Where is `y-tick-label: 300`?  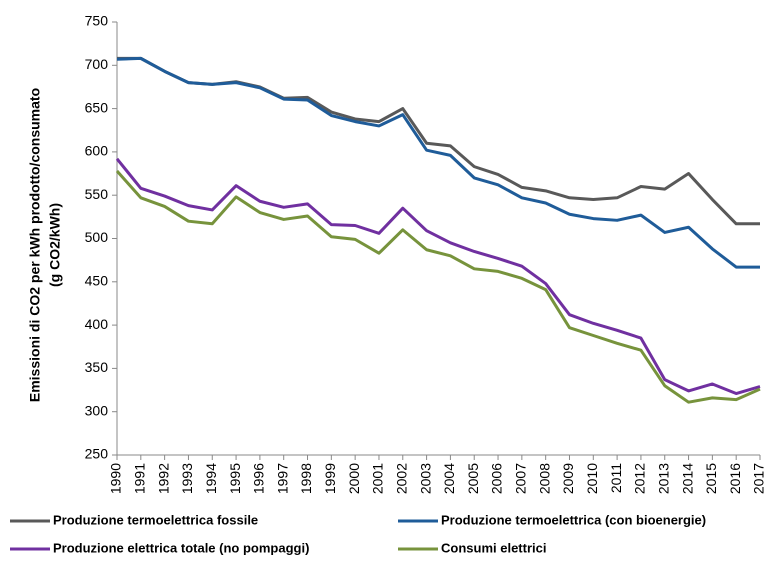
y-tick-label: 300 is located at coordinates (97, 410).